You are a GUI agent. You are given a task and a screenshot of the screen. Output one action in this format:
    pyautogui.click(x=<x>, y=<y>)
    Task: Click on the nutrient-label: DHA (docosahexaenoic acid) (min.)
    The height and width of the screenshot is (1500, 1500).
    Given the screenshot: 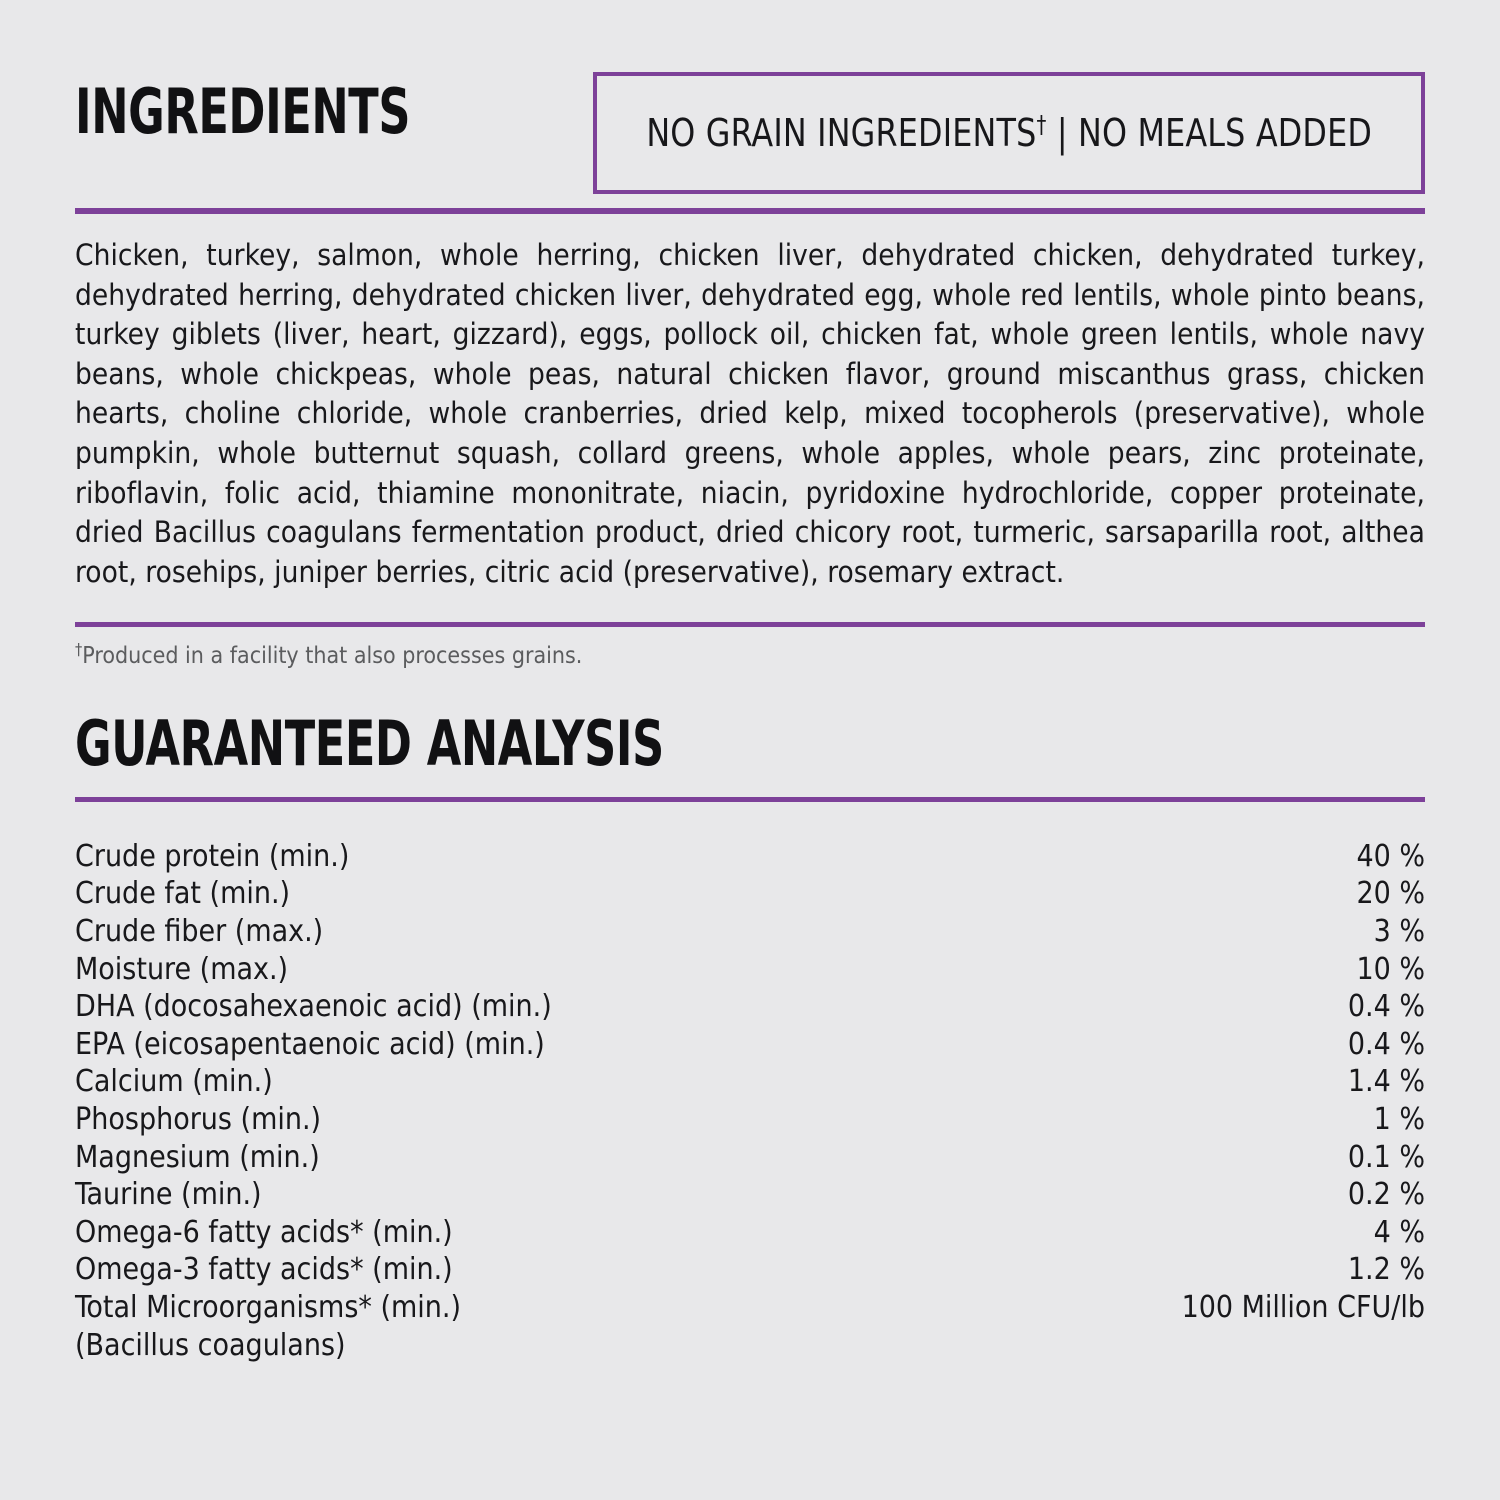 What is the action you would take?
    pyautogui.click(x=313, y=1007)
    